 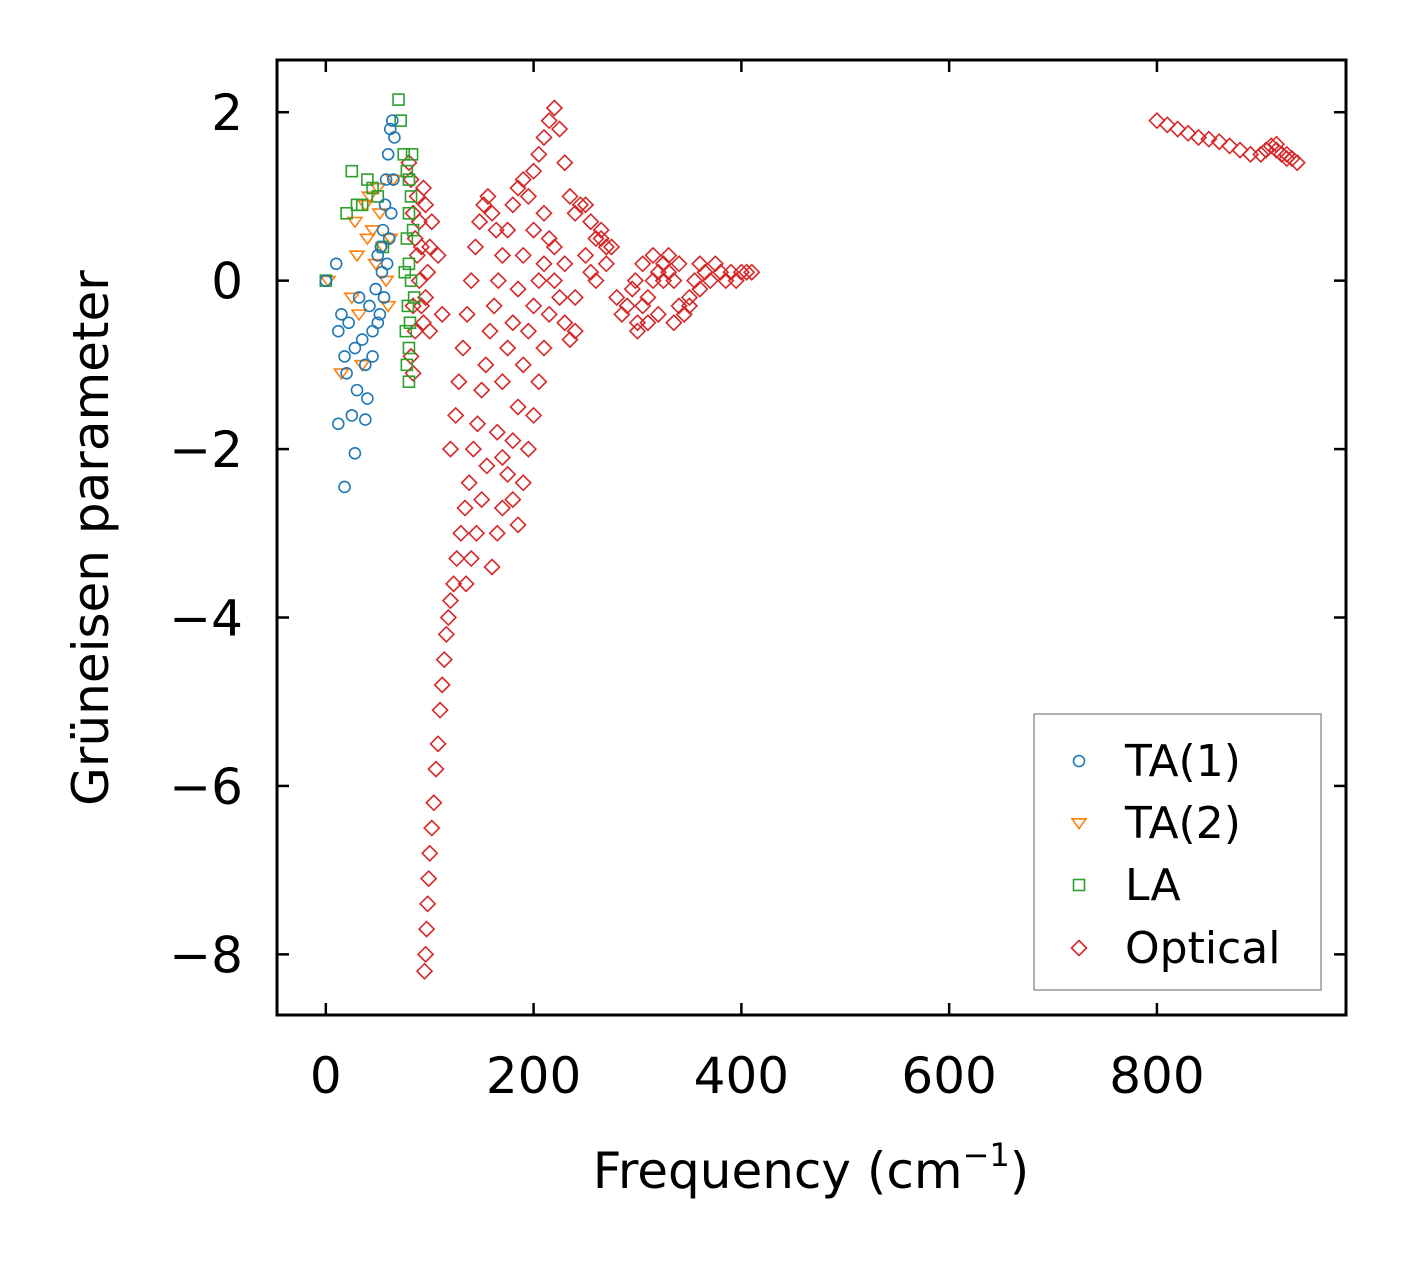 What do you see at coordinates (986, 1155) in the screenshot?
I see `x-axis-label-superscript: −1` at bounding box center [986, 1155].